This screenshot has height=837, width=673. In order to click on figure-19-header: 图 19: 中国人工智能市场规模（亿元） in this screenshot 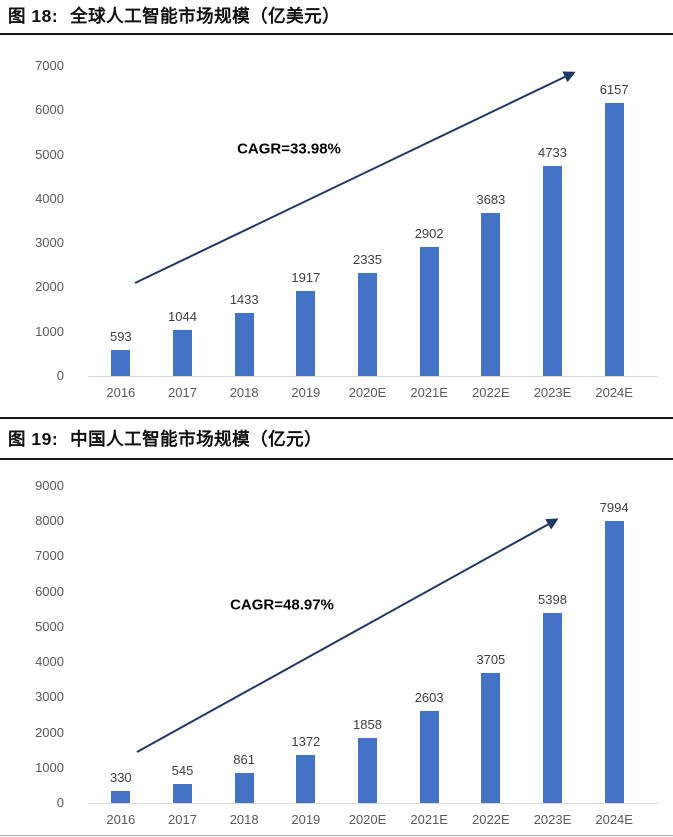, I will do `click(165, 438)`.